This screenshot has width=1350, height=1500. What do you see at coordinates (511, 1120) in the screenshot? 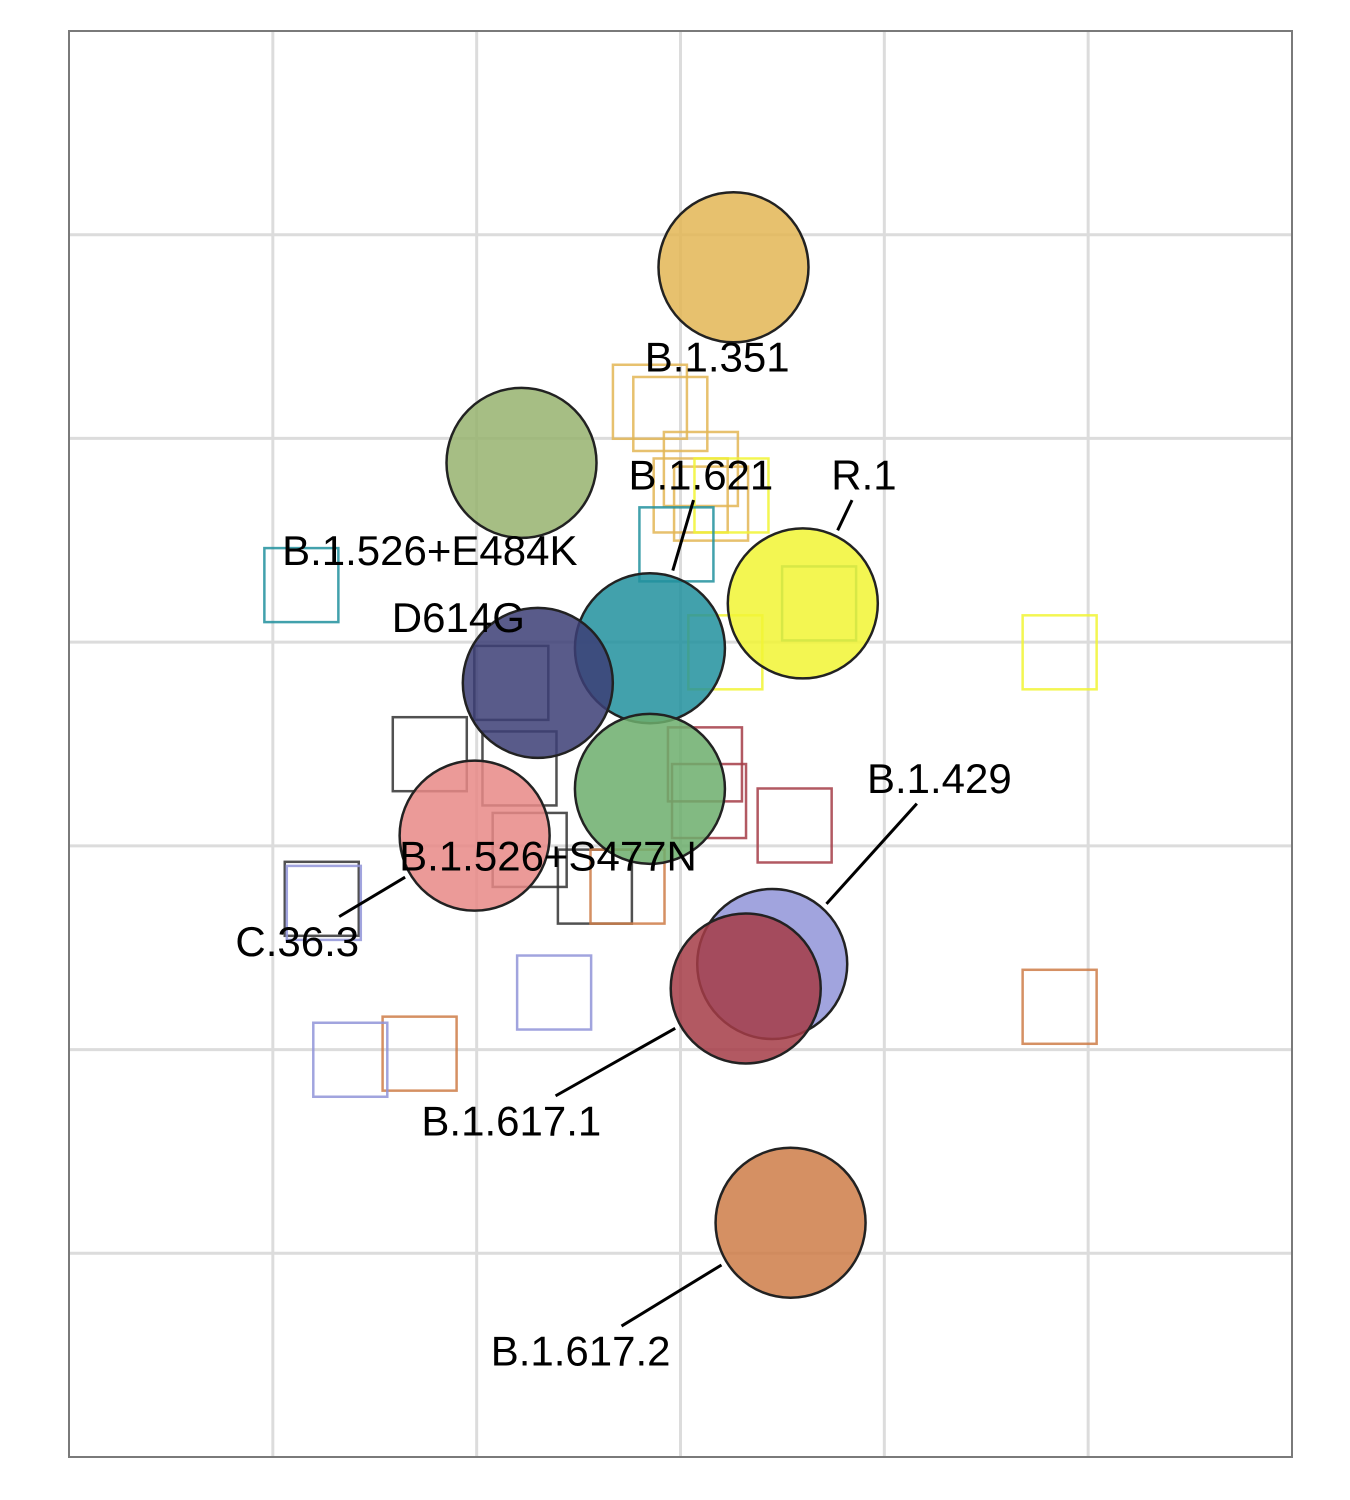
I see `antigen-label: B.1.617.1` at bounding box center [511, 1120].